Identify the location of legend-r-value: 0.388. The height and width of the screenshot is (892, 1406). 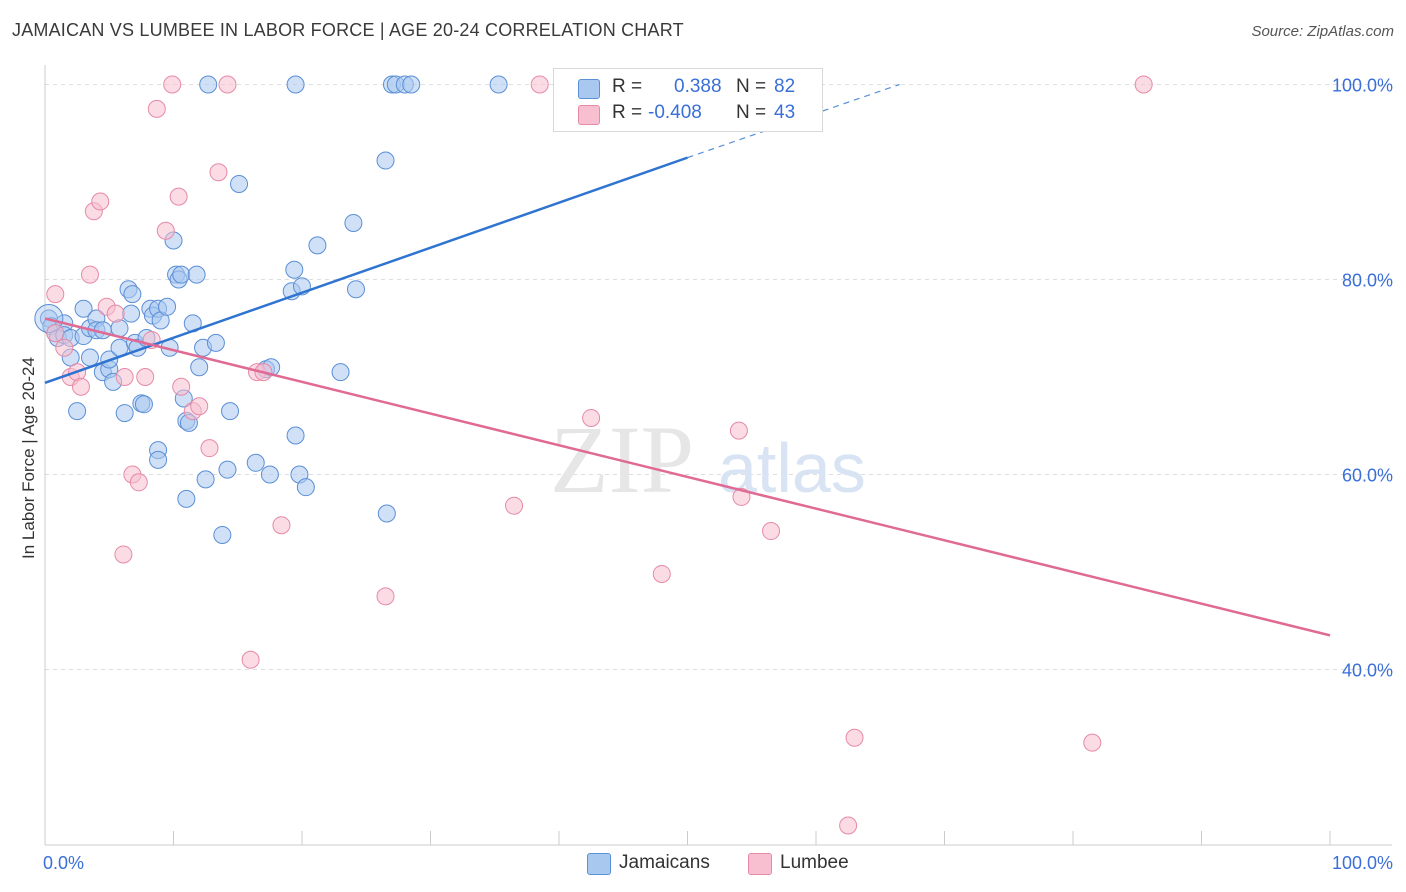
(698, 86).